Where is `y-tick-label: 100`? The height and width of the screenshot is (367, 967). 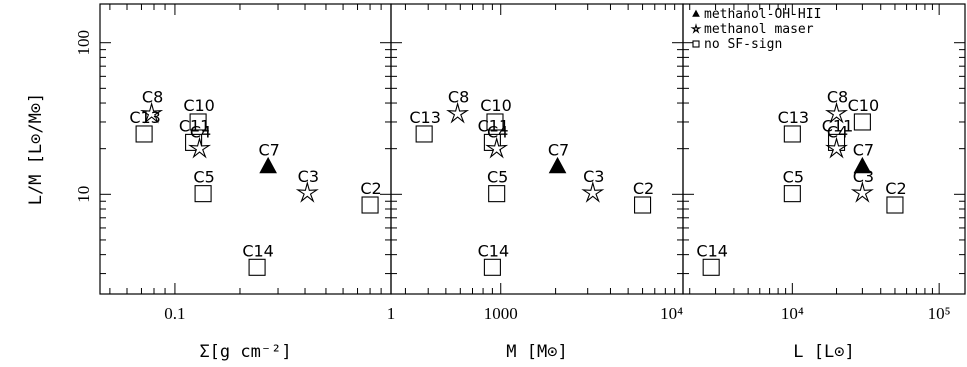 y-tick-label: 100 is located at coordinates (83, 43).